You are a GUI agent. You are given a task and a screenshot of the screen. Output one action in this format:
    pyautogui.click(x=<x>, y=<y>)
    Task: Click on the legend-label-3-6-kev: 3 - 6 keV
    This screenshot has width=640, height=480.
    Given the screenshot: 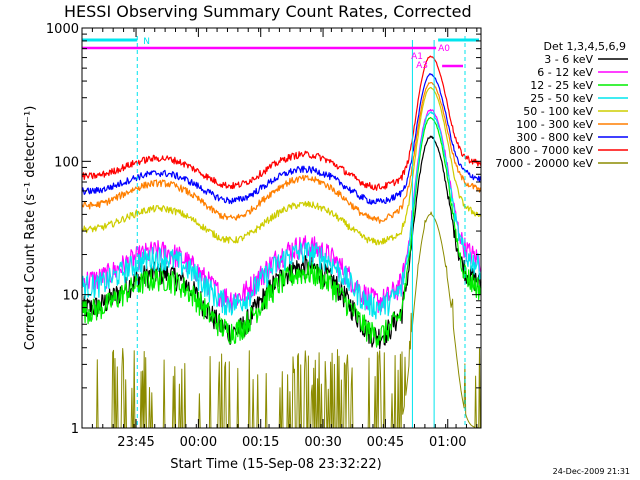 What is the action you would take?
    pyautogui.click(x=568, y=59)
    